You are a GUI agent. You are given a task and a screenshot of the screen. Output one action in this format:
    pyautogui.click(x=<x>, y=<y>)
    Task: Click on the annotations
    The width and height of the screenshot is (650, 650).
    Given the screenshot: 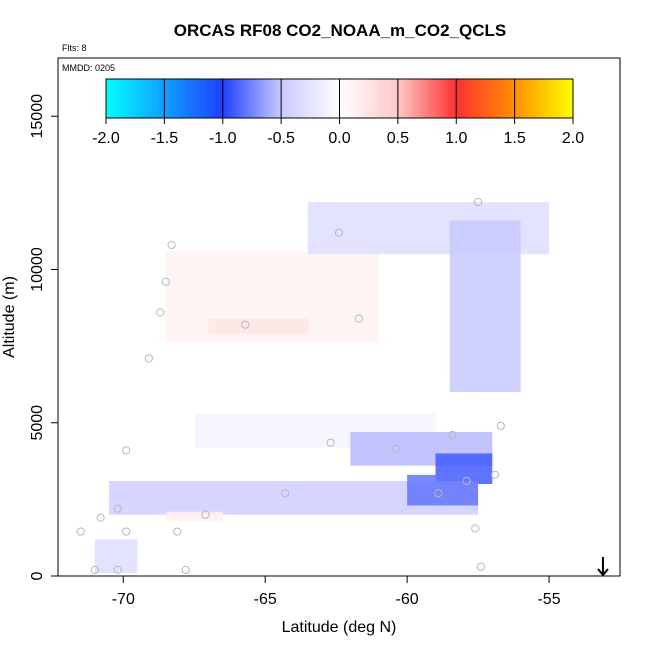 What is the action you would take?
    pyautogui.click(x=603, y=567)
    